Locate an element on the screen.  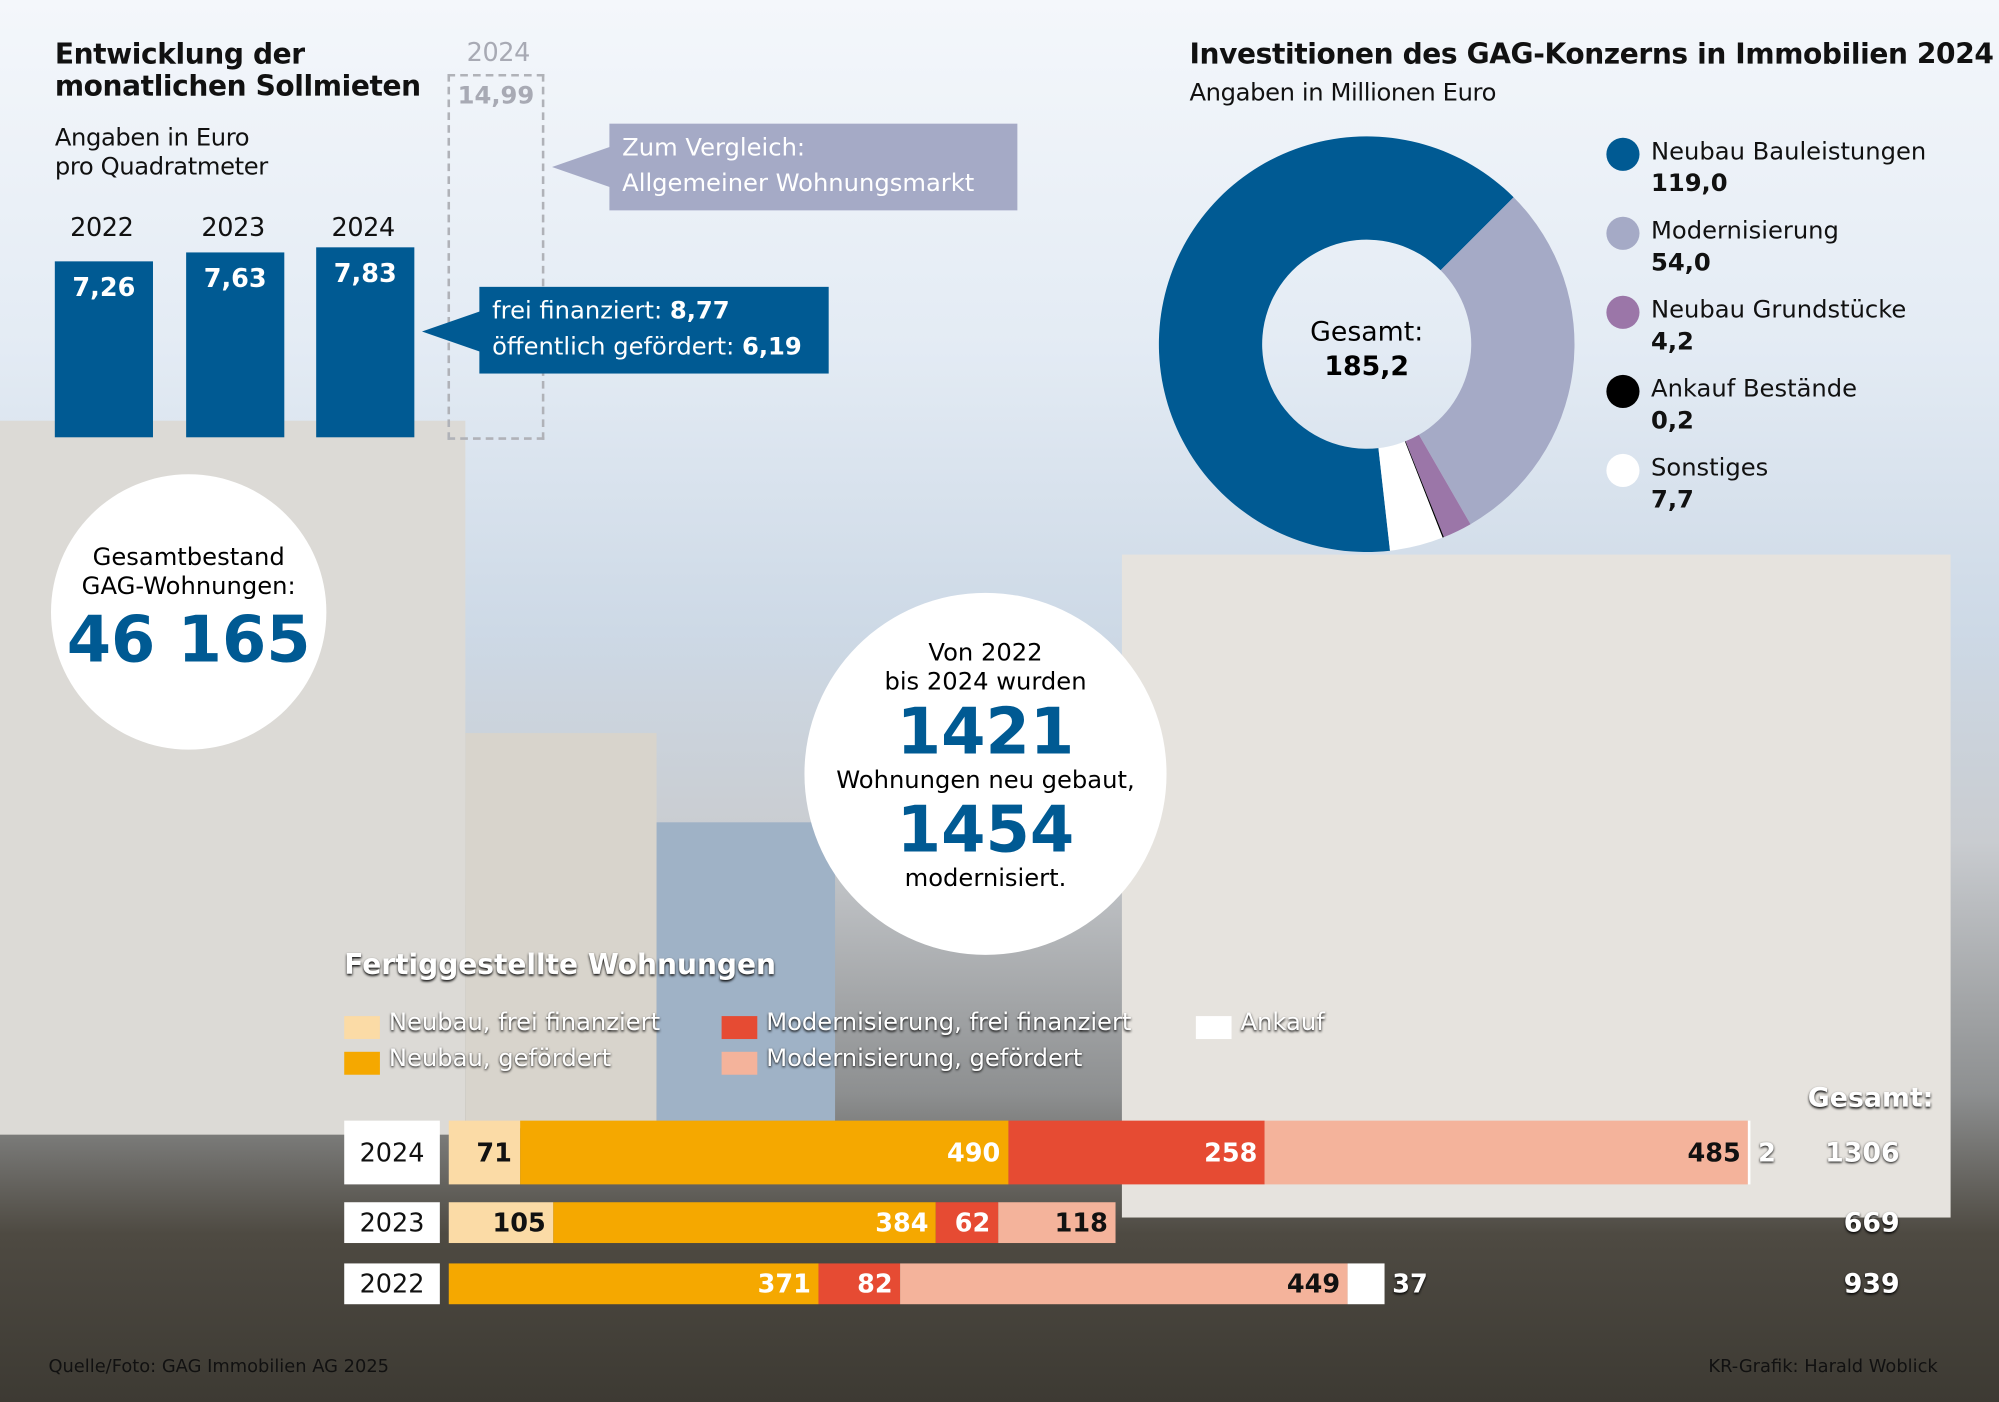
legend-value: 0,2 is located at coordinates (1672, 420).